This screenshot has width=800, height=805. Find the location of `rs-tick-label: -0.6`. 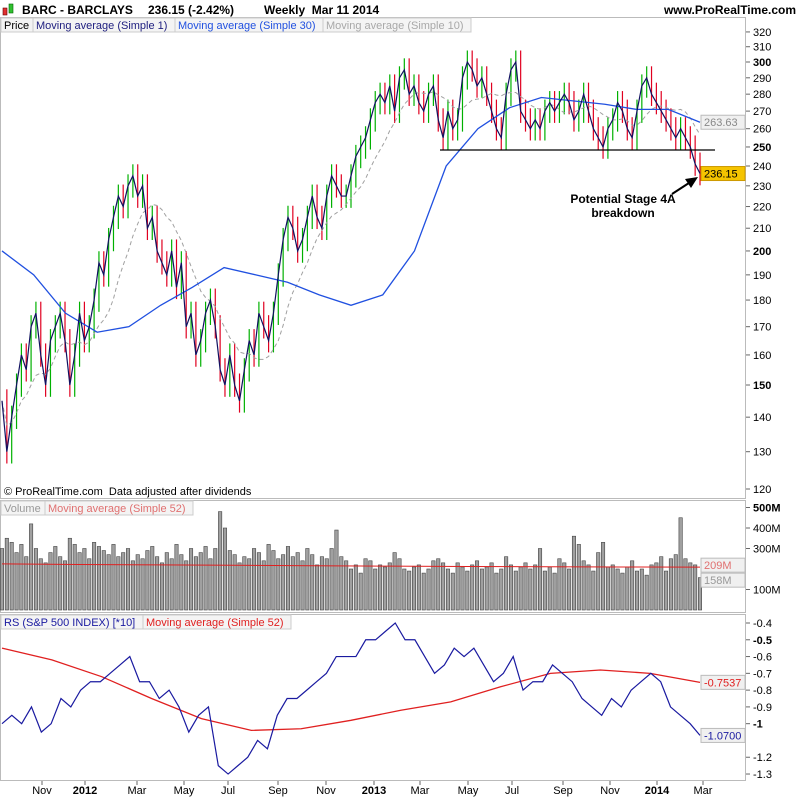

rs-tick-label: -0.6 is located at coordinates (762, 658).